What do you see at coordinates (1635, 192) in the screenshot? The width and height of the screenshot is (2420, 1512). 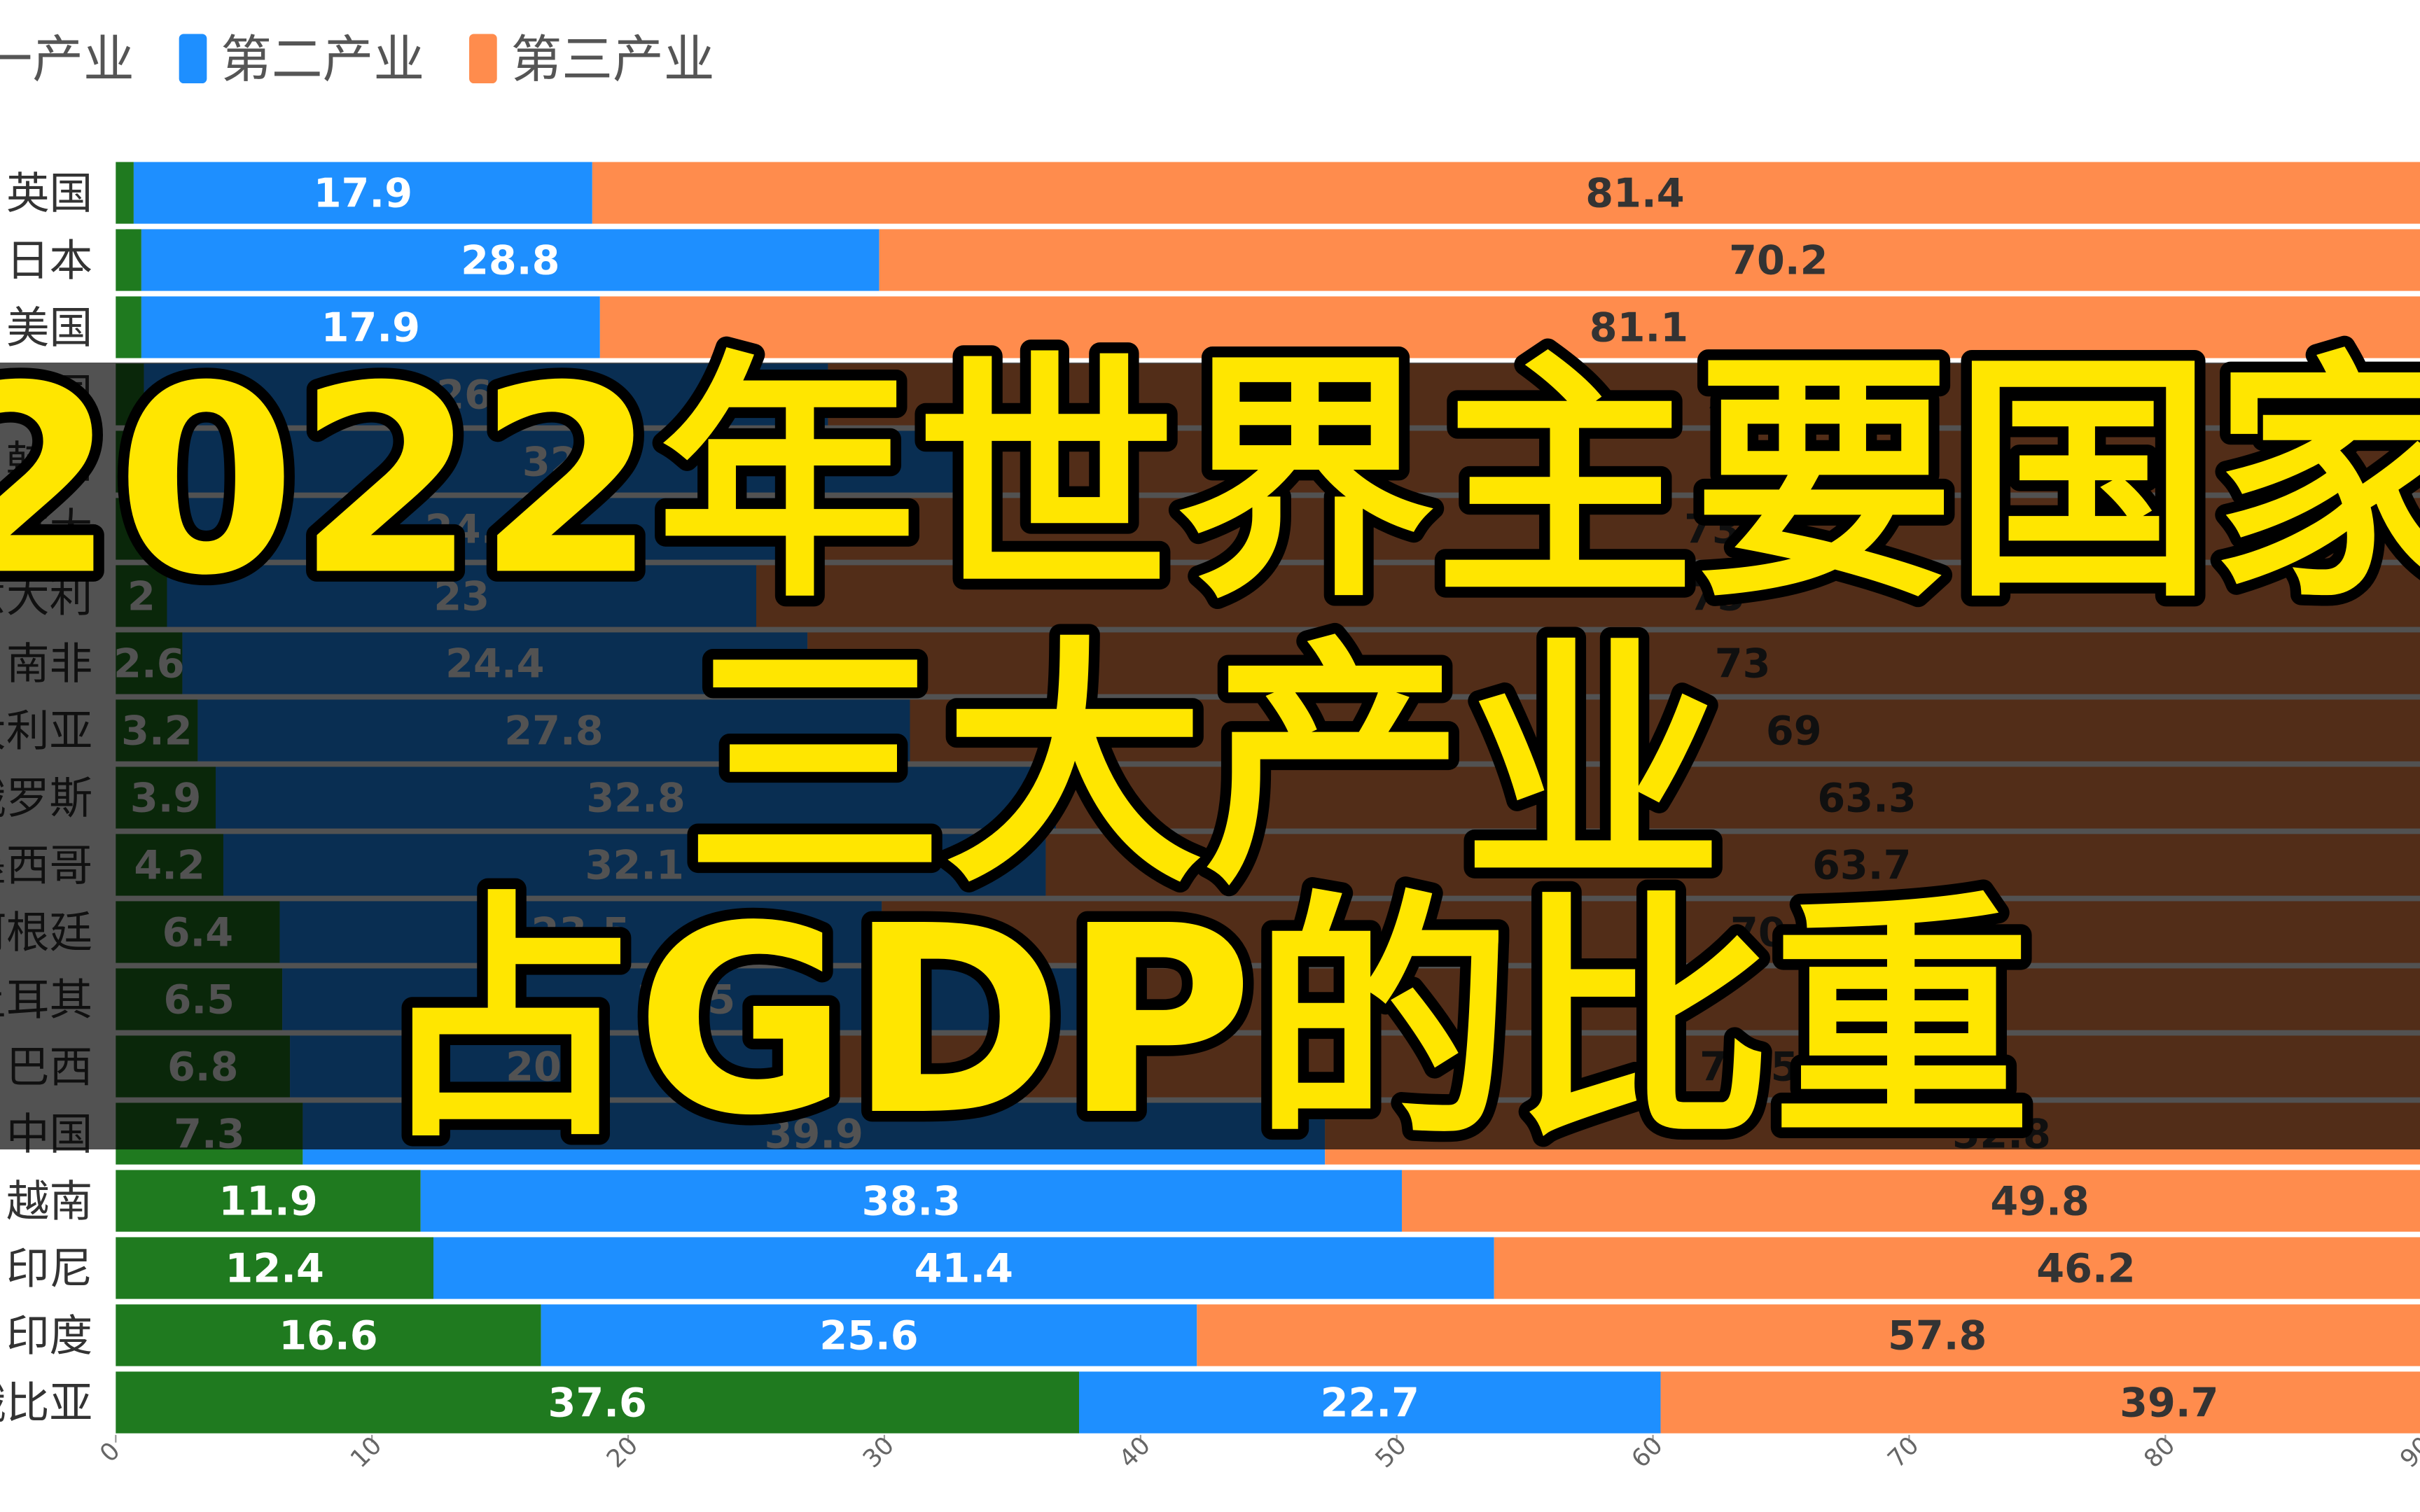 I see `data-label: 81.4` at bounding box center [1635, 192].